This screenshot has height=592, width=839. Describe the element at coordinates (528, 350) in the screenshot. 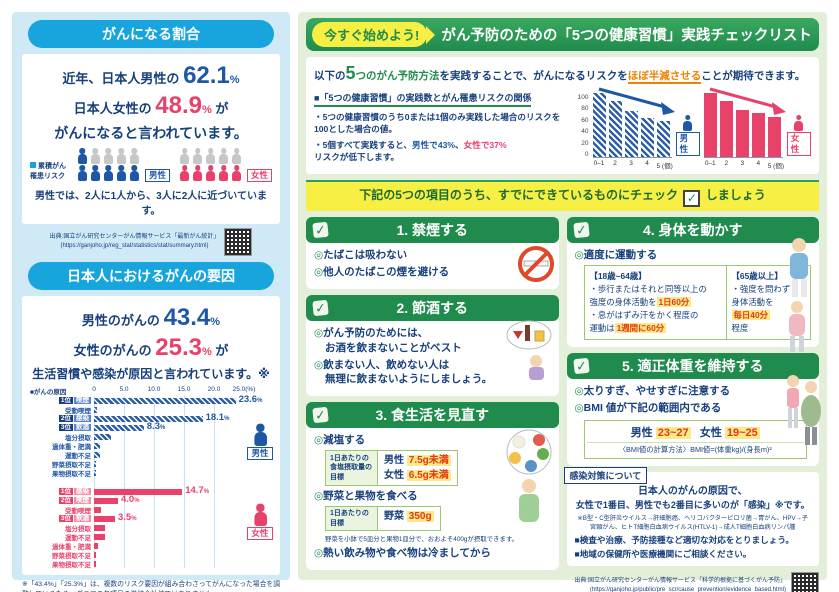

I see `drinks-illustration-icon` at that location.